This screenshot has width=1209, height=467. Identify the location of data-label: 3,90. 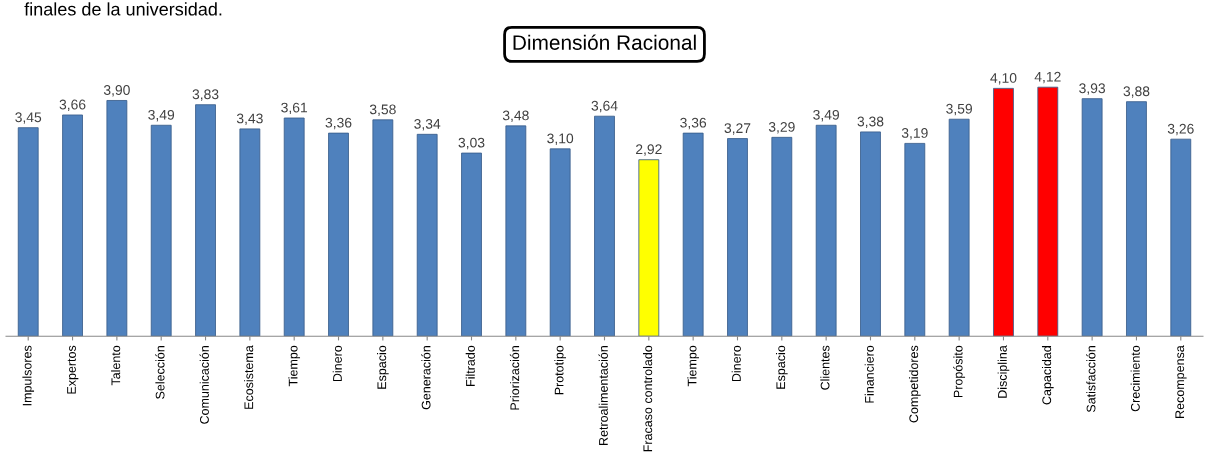
(116, 91).